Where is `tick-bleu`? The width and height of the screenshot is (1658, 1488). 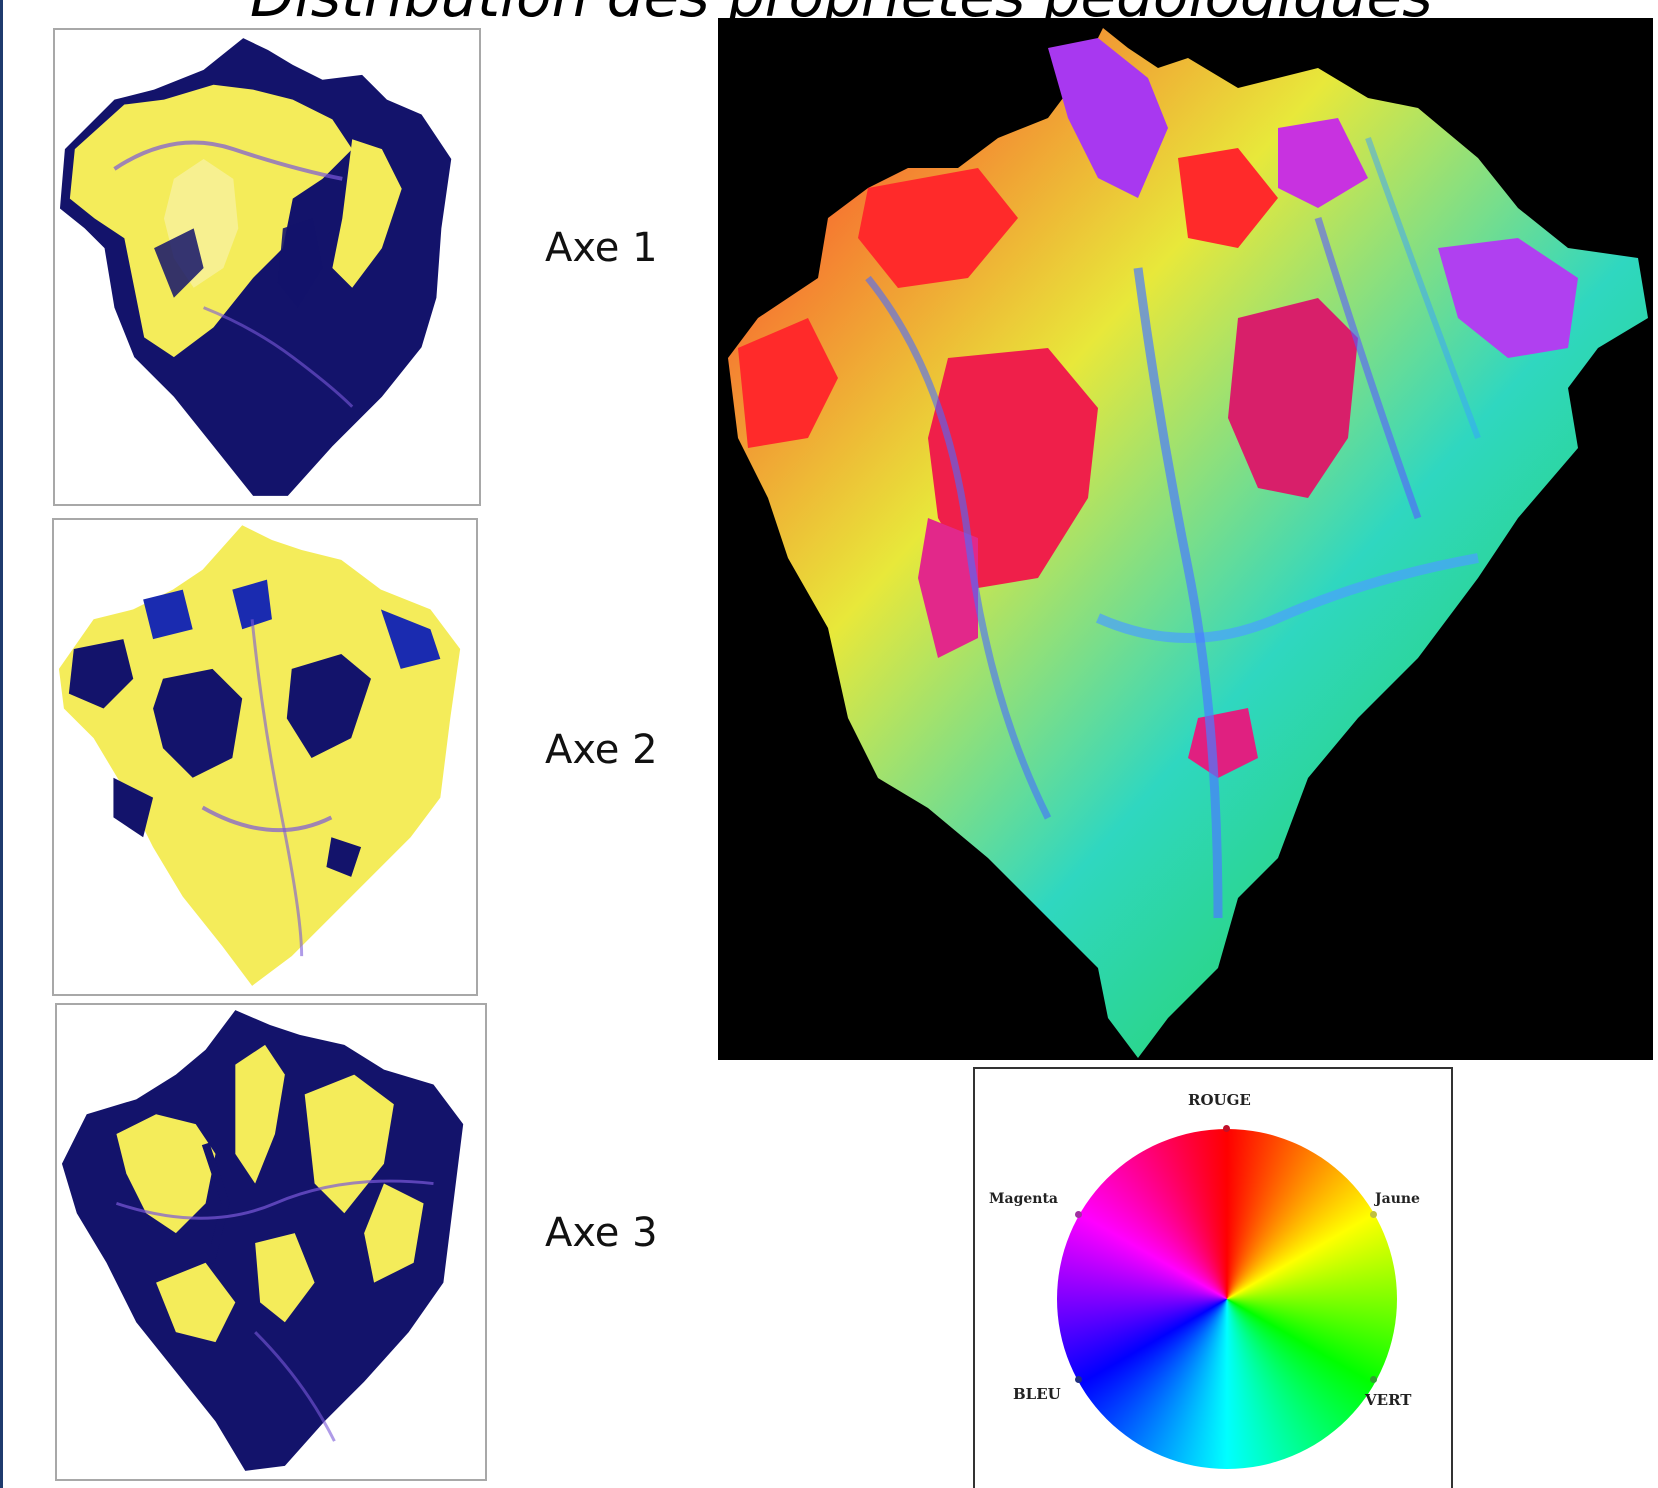
tick-bleu is located at coordinates (1078, 1379).